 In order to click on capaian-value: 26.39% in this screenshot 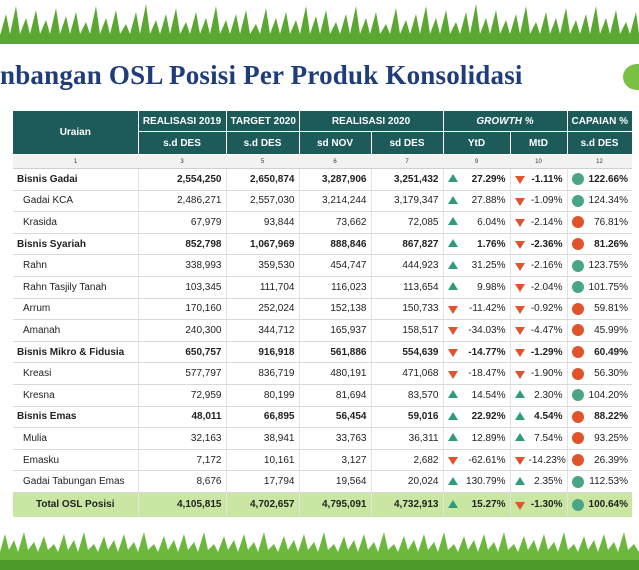, I will do `click(599, 460)`.